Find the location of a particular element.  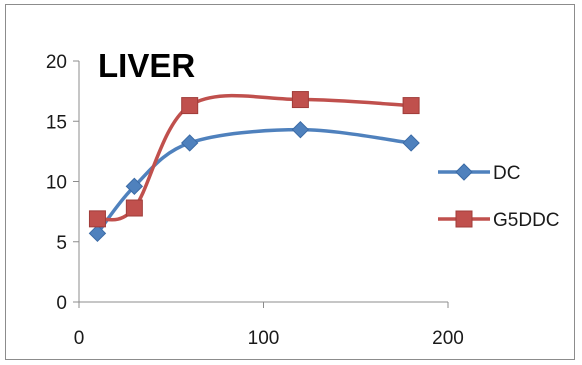

y-tick-label: 5 is located at coordinates (61, 243).